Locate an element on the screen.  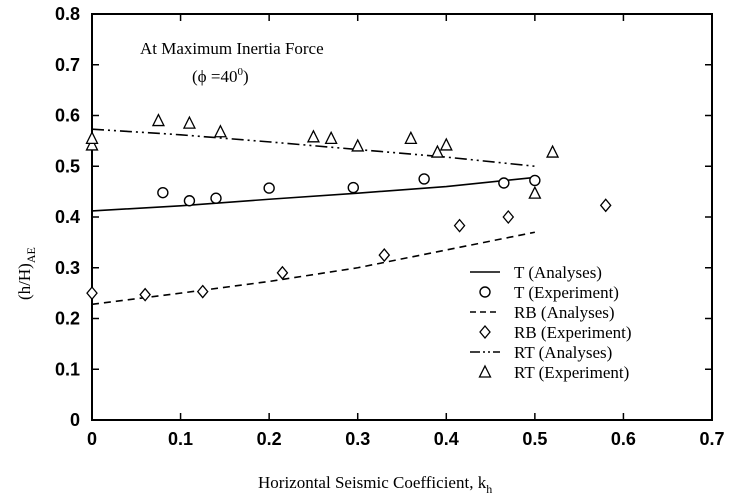
x-tick-label: 0.4 is located at coordinates (446, 439).